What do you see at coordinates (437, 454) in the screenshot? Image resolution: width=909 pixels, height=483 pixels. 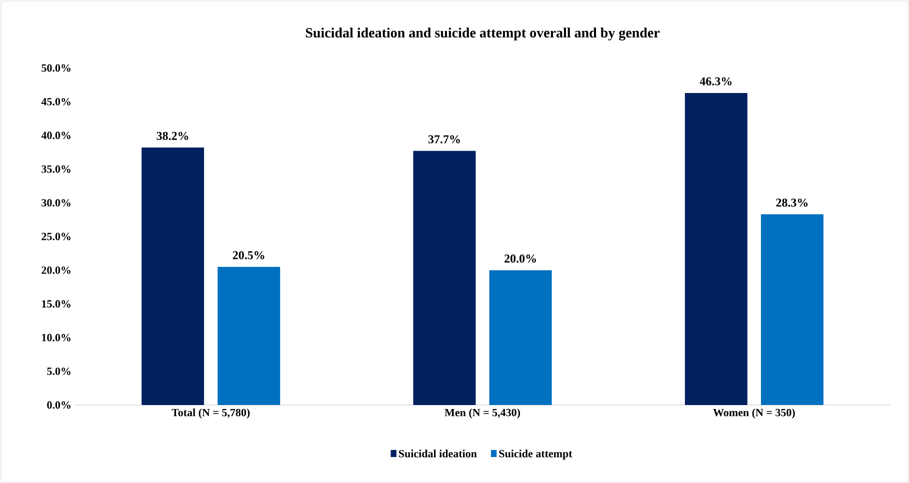 I see `legend-label: Suicidal ideation` at bounding box center [437, 454].